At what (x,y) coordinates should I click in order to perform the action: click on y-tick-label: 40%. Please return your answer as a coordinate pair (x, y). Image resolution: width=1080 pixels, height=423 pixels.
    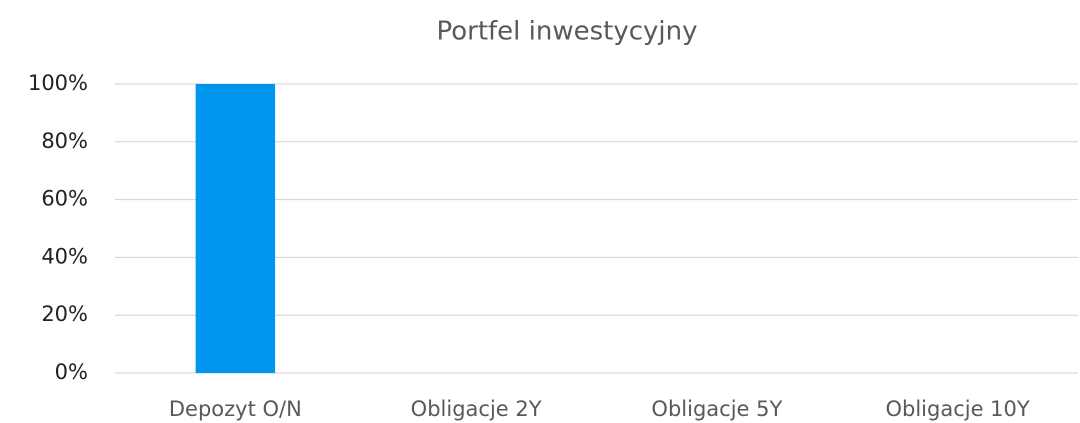
    Looking at the image, I should click on (64, 256).